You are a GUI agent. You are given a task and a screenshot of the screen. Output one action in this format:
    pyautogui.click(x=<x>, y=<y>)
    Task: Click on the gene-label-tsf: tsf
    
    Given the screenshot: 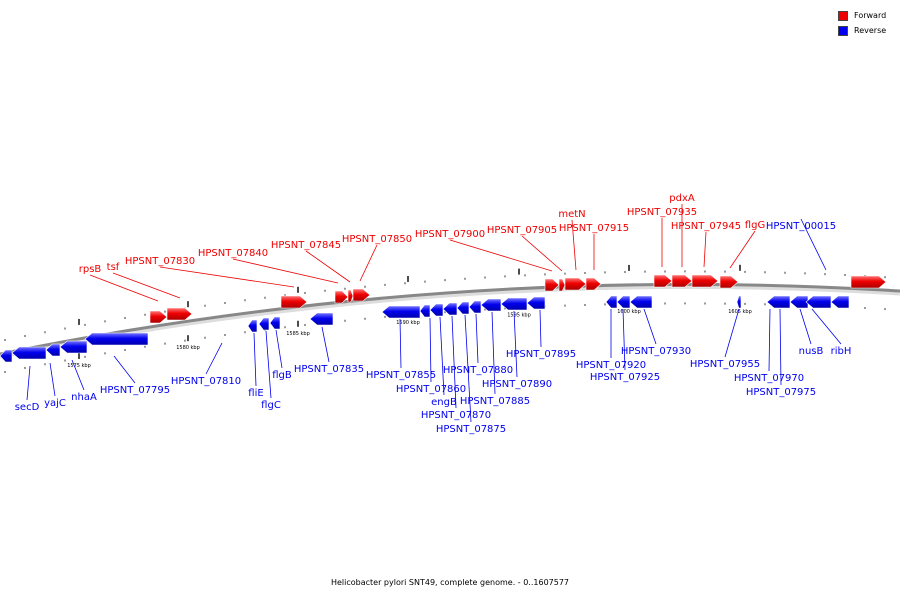 What is the action you would take?
    pyautogui.click(x=113, y=267)
    